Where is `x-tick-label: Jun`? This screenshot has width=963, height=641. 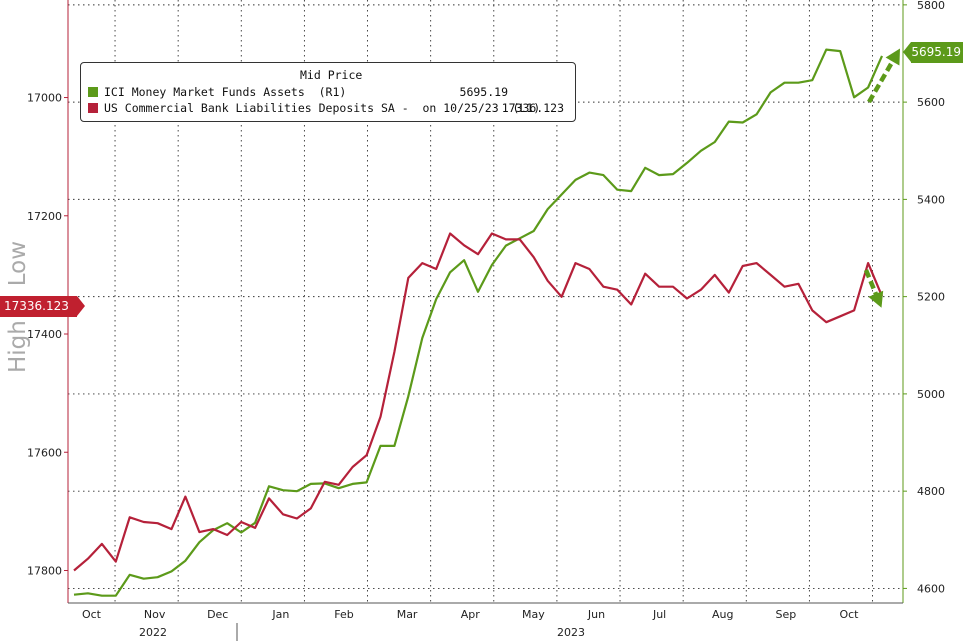 x-tick-label: Jun is located at coordinates (596, 614).